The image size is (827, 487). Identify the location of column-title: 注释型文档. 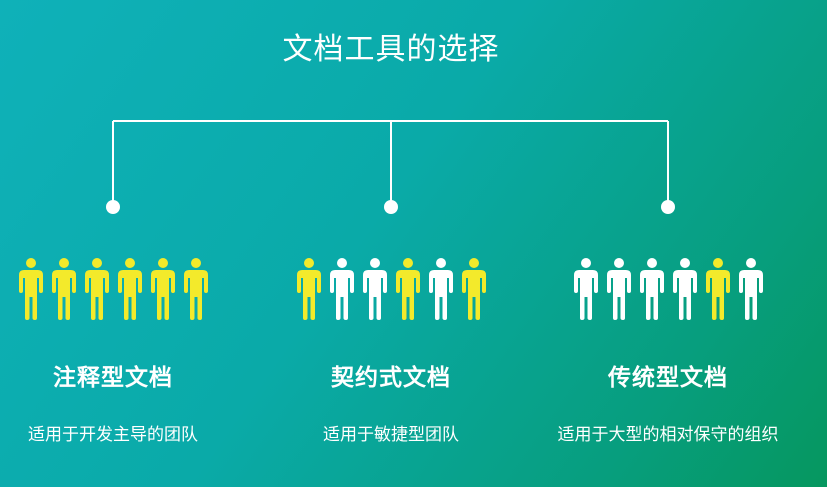
(113, 378).